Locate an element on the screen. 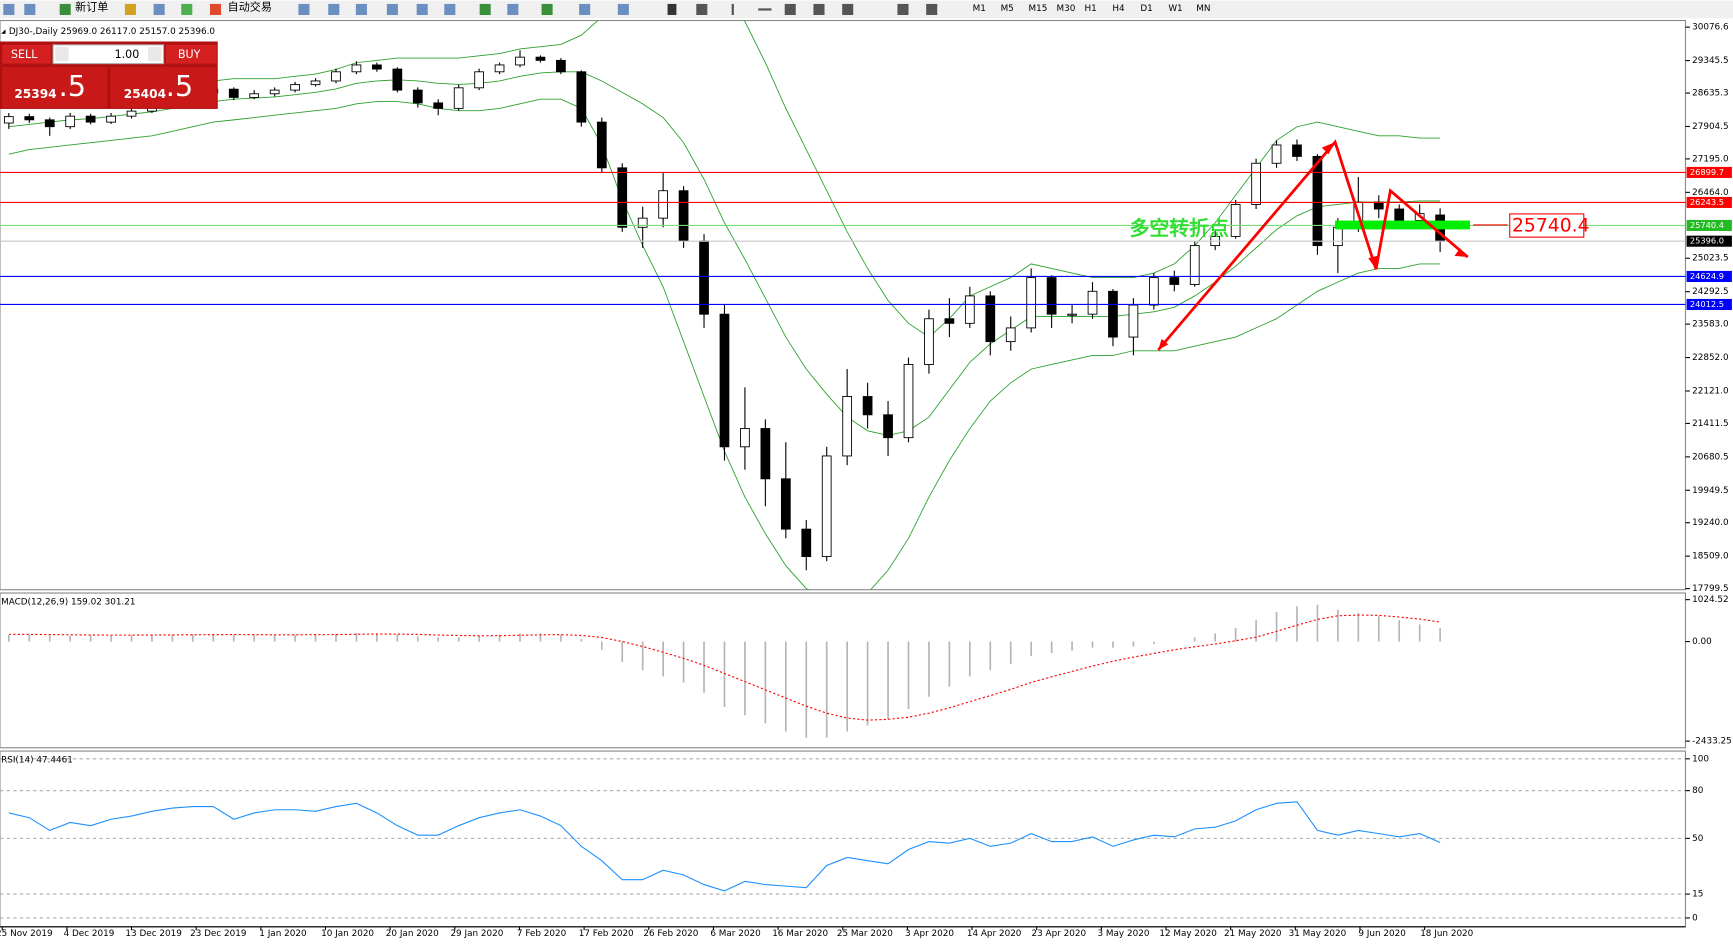  x-tick-label: 1 Jan 2020 is located at coordinates (283, 934).